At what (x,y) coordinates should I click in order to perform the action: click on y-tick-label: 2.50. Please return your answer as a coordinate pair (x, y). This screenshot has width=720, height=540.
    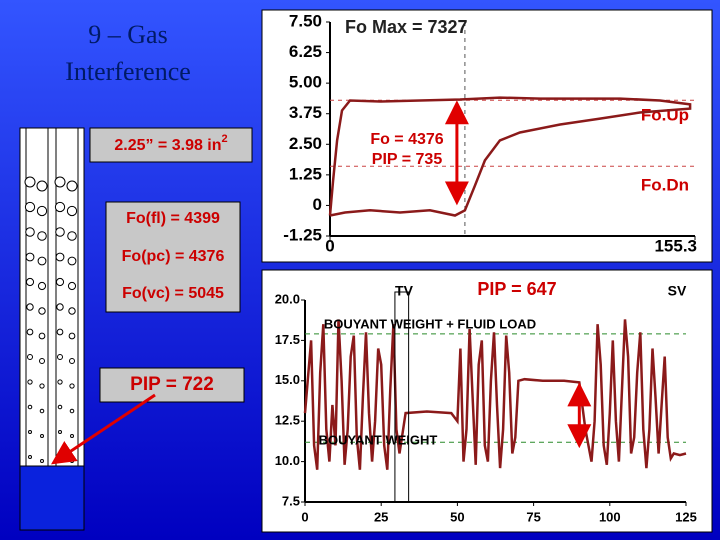
    Looking at the image, I should click on (305, 143).